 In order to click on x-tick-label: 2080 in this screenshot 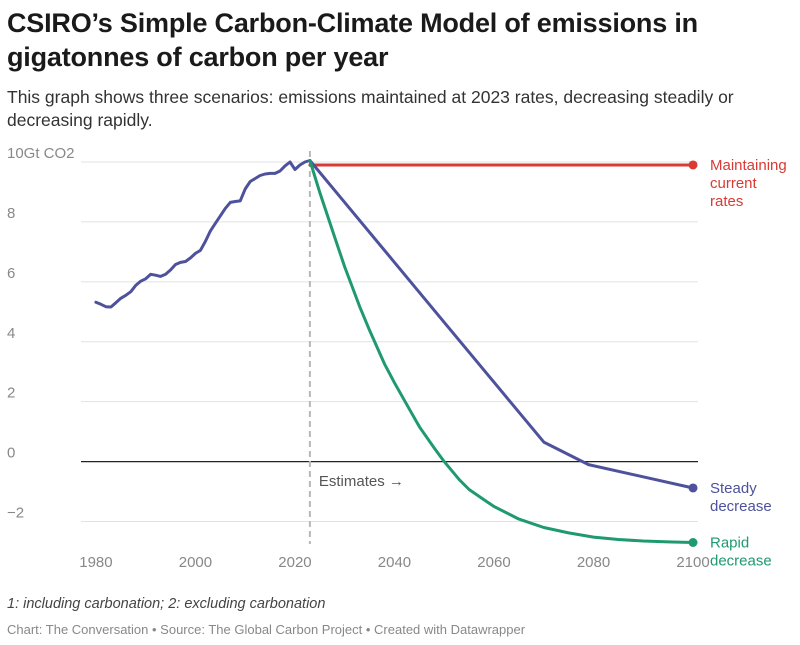, I will do `click(593, 562)`.